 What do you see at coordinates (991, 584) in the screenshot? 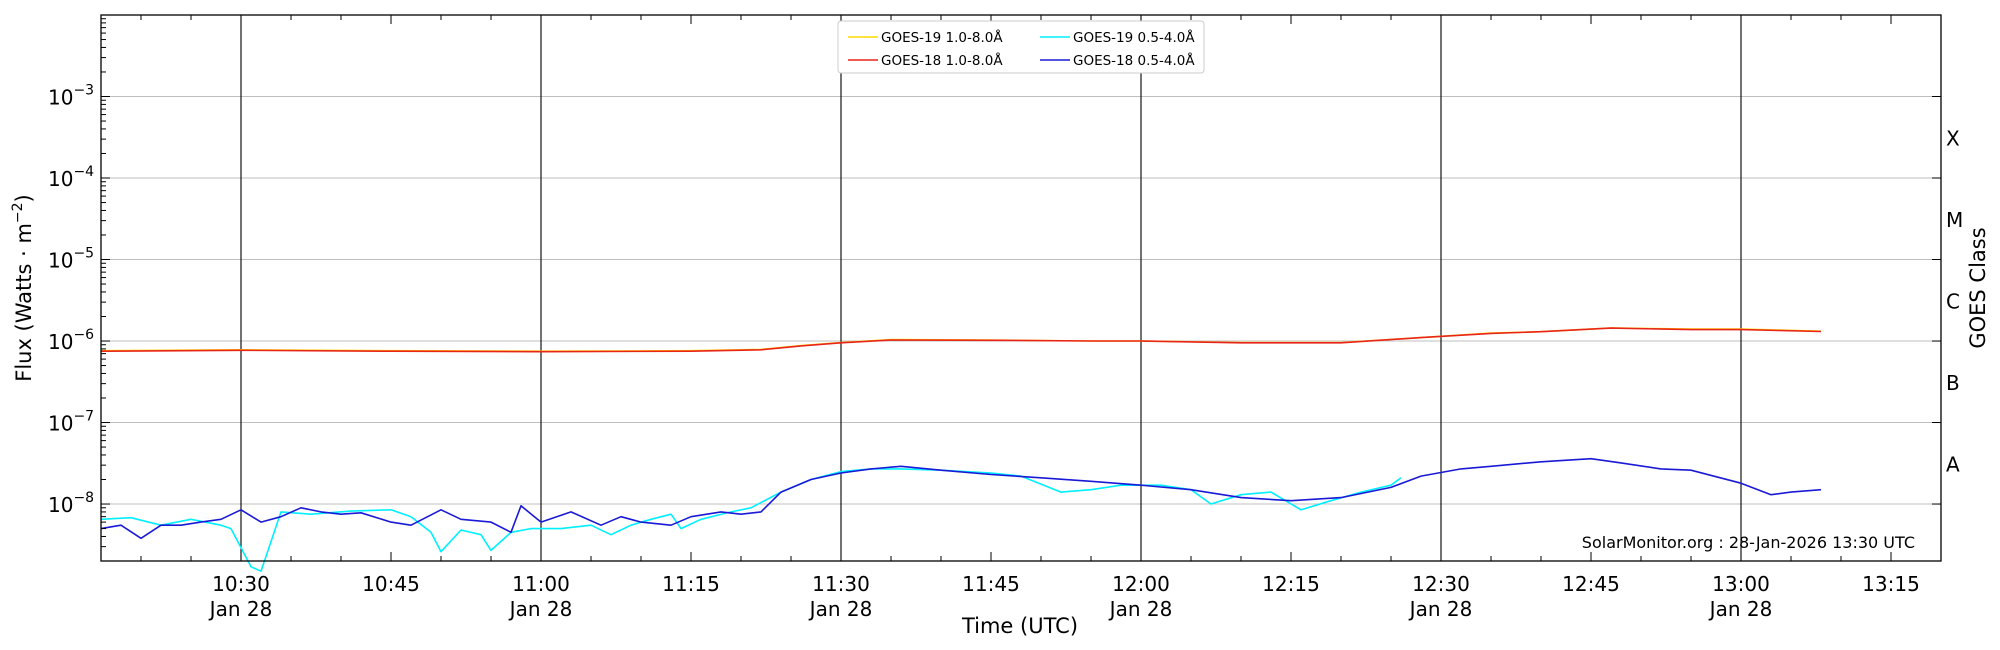
I see `x-tick-label: 11:45` at bounding box center [991, 584].